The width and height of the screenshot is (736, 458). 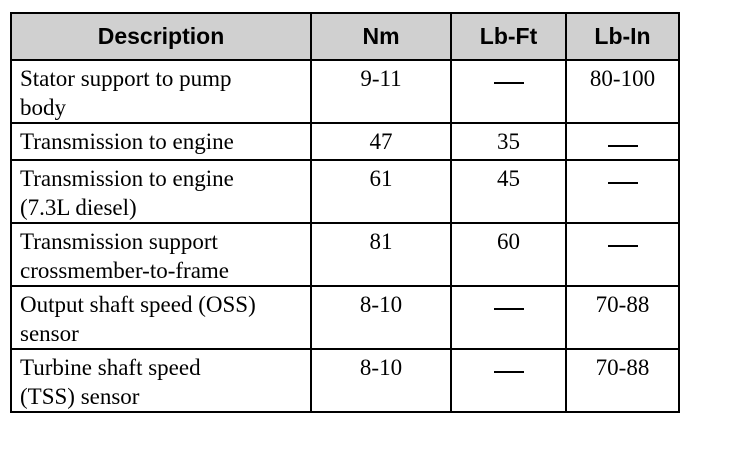 What do you see at coordinates (43, 107) in the screenshot?
I see `description-line: body` at bounding box center [43, 107].